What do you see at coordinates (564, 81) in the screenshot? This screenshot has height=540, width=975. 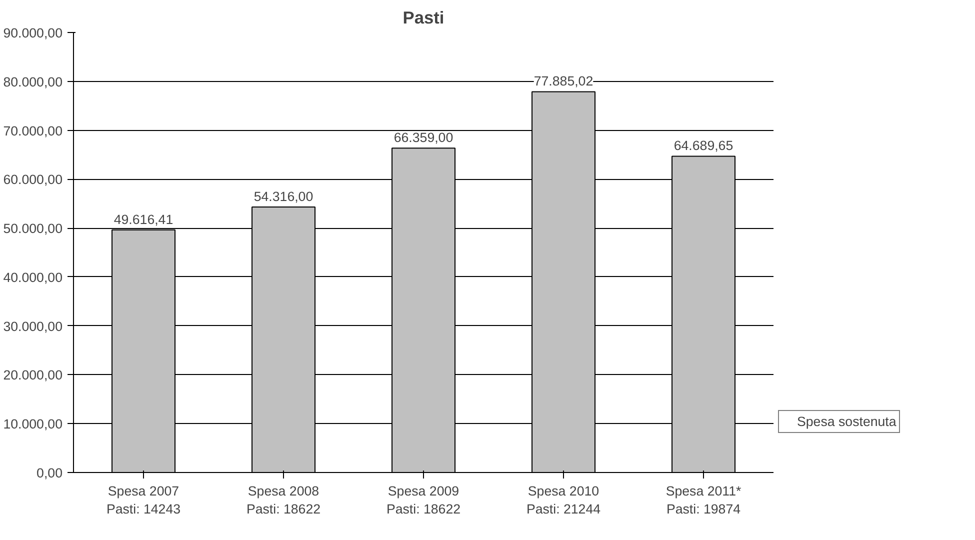 I see `data-label: 77.885,02` at bounding box center [564, 81].